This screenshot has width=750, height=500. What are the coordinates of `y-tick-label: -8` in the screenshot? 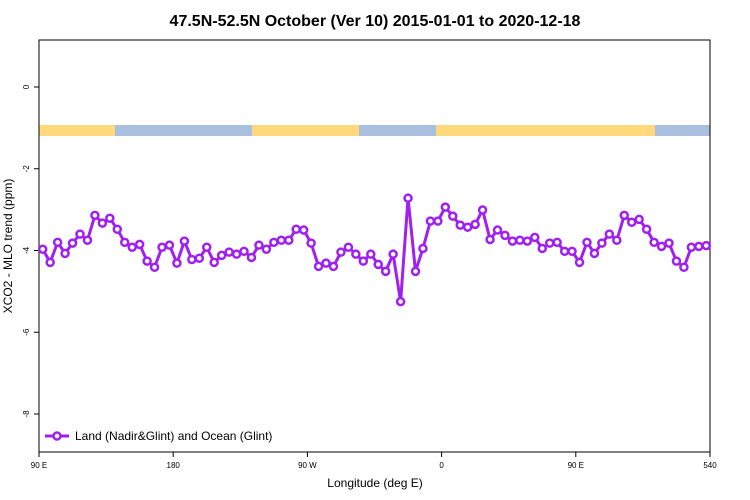 It's located at (26, 414).